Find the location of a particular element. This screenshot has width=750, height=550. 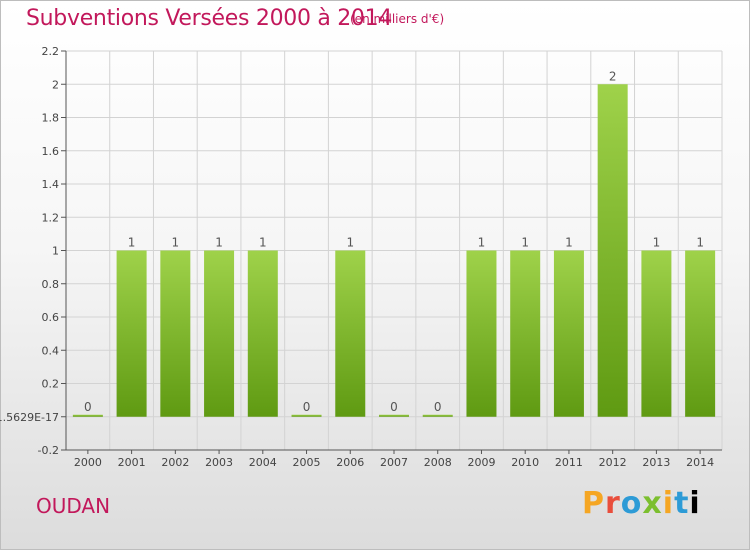

y-tick-label: 1.5629E-17 is located at coordinates (29, 417).